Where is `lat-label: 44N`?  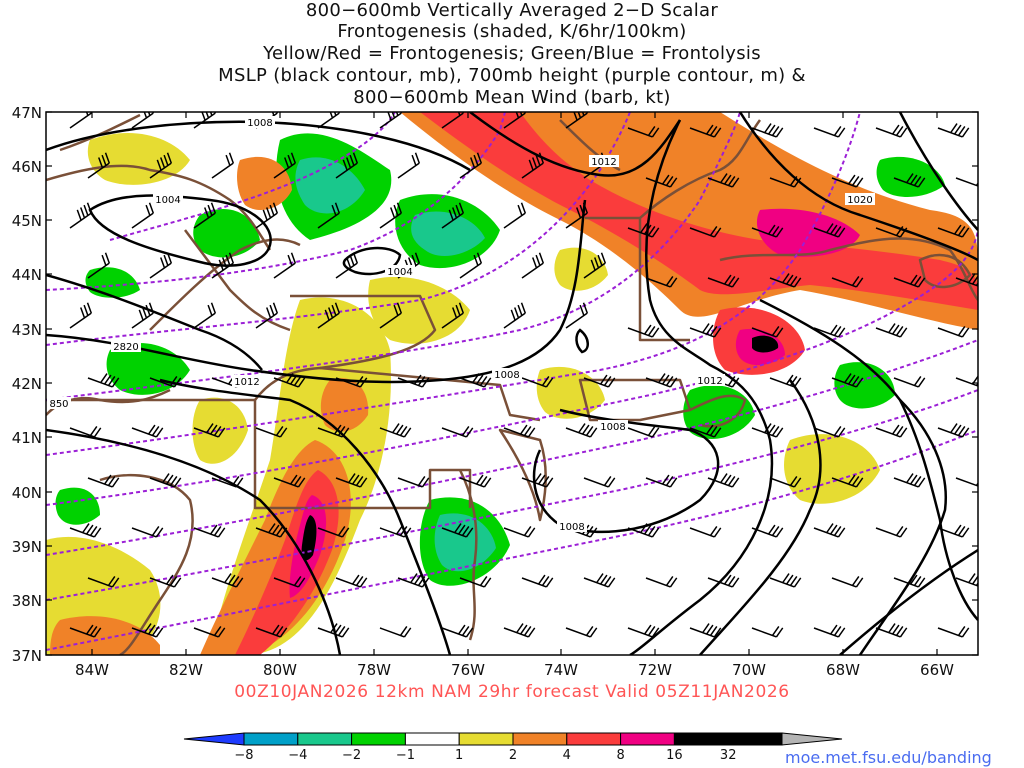 lat-label: 44N is located at coordinates (27, 275).